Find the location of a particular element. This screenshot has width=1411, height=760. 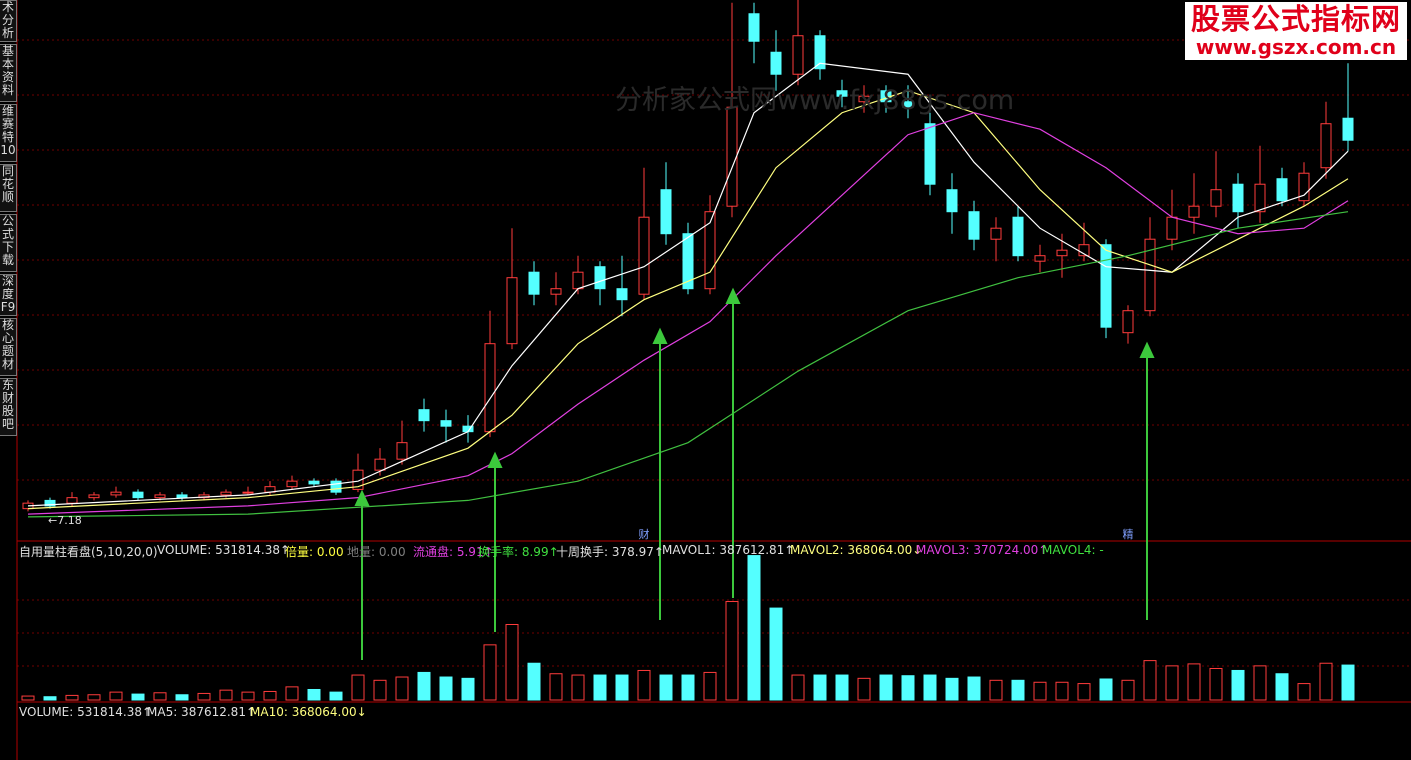

indicator-value: MAVOL3: 370724.00↑ is located at coordinates (982, 550).